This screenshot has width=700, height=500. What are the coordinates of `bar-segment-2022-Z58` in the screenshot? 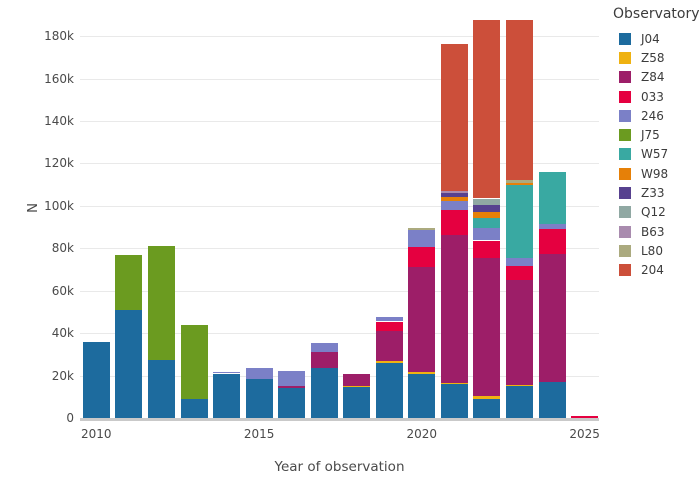 It's located at (487, 397).